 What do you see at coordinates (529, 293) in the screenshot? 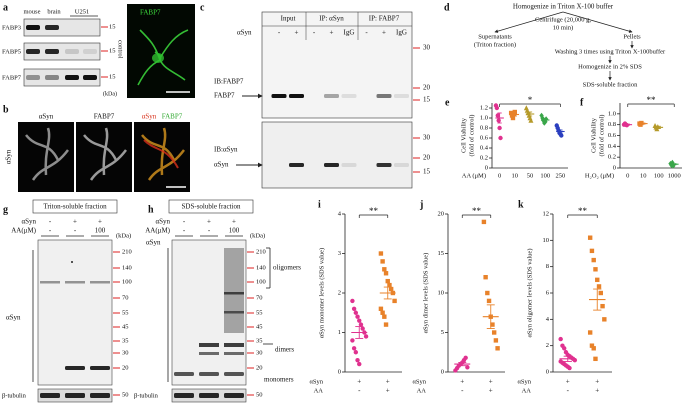
I see `y-axis-label: αSyn oligomer levels (SDS value)` at bounding box center [529, 293].